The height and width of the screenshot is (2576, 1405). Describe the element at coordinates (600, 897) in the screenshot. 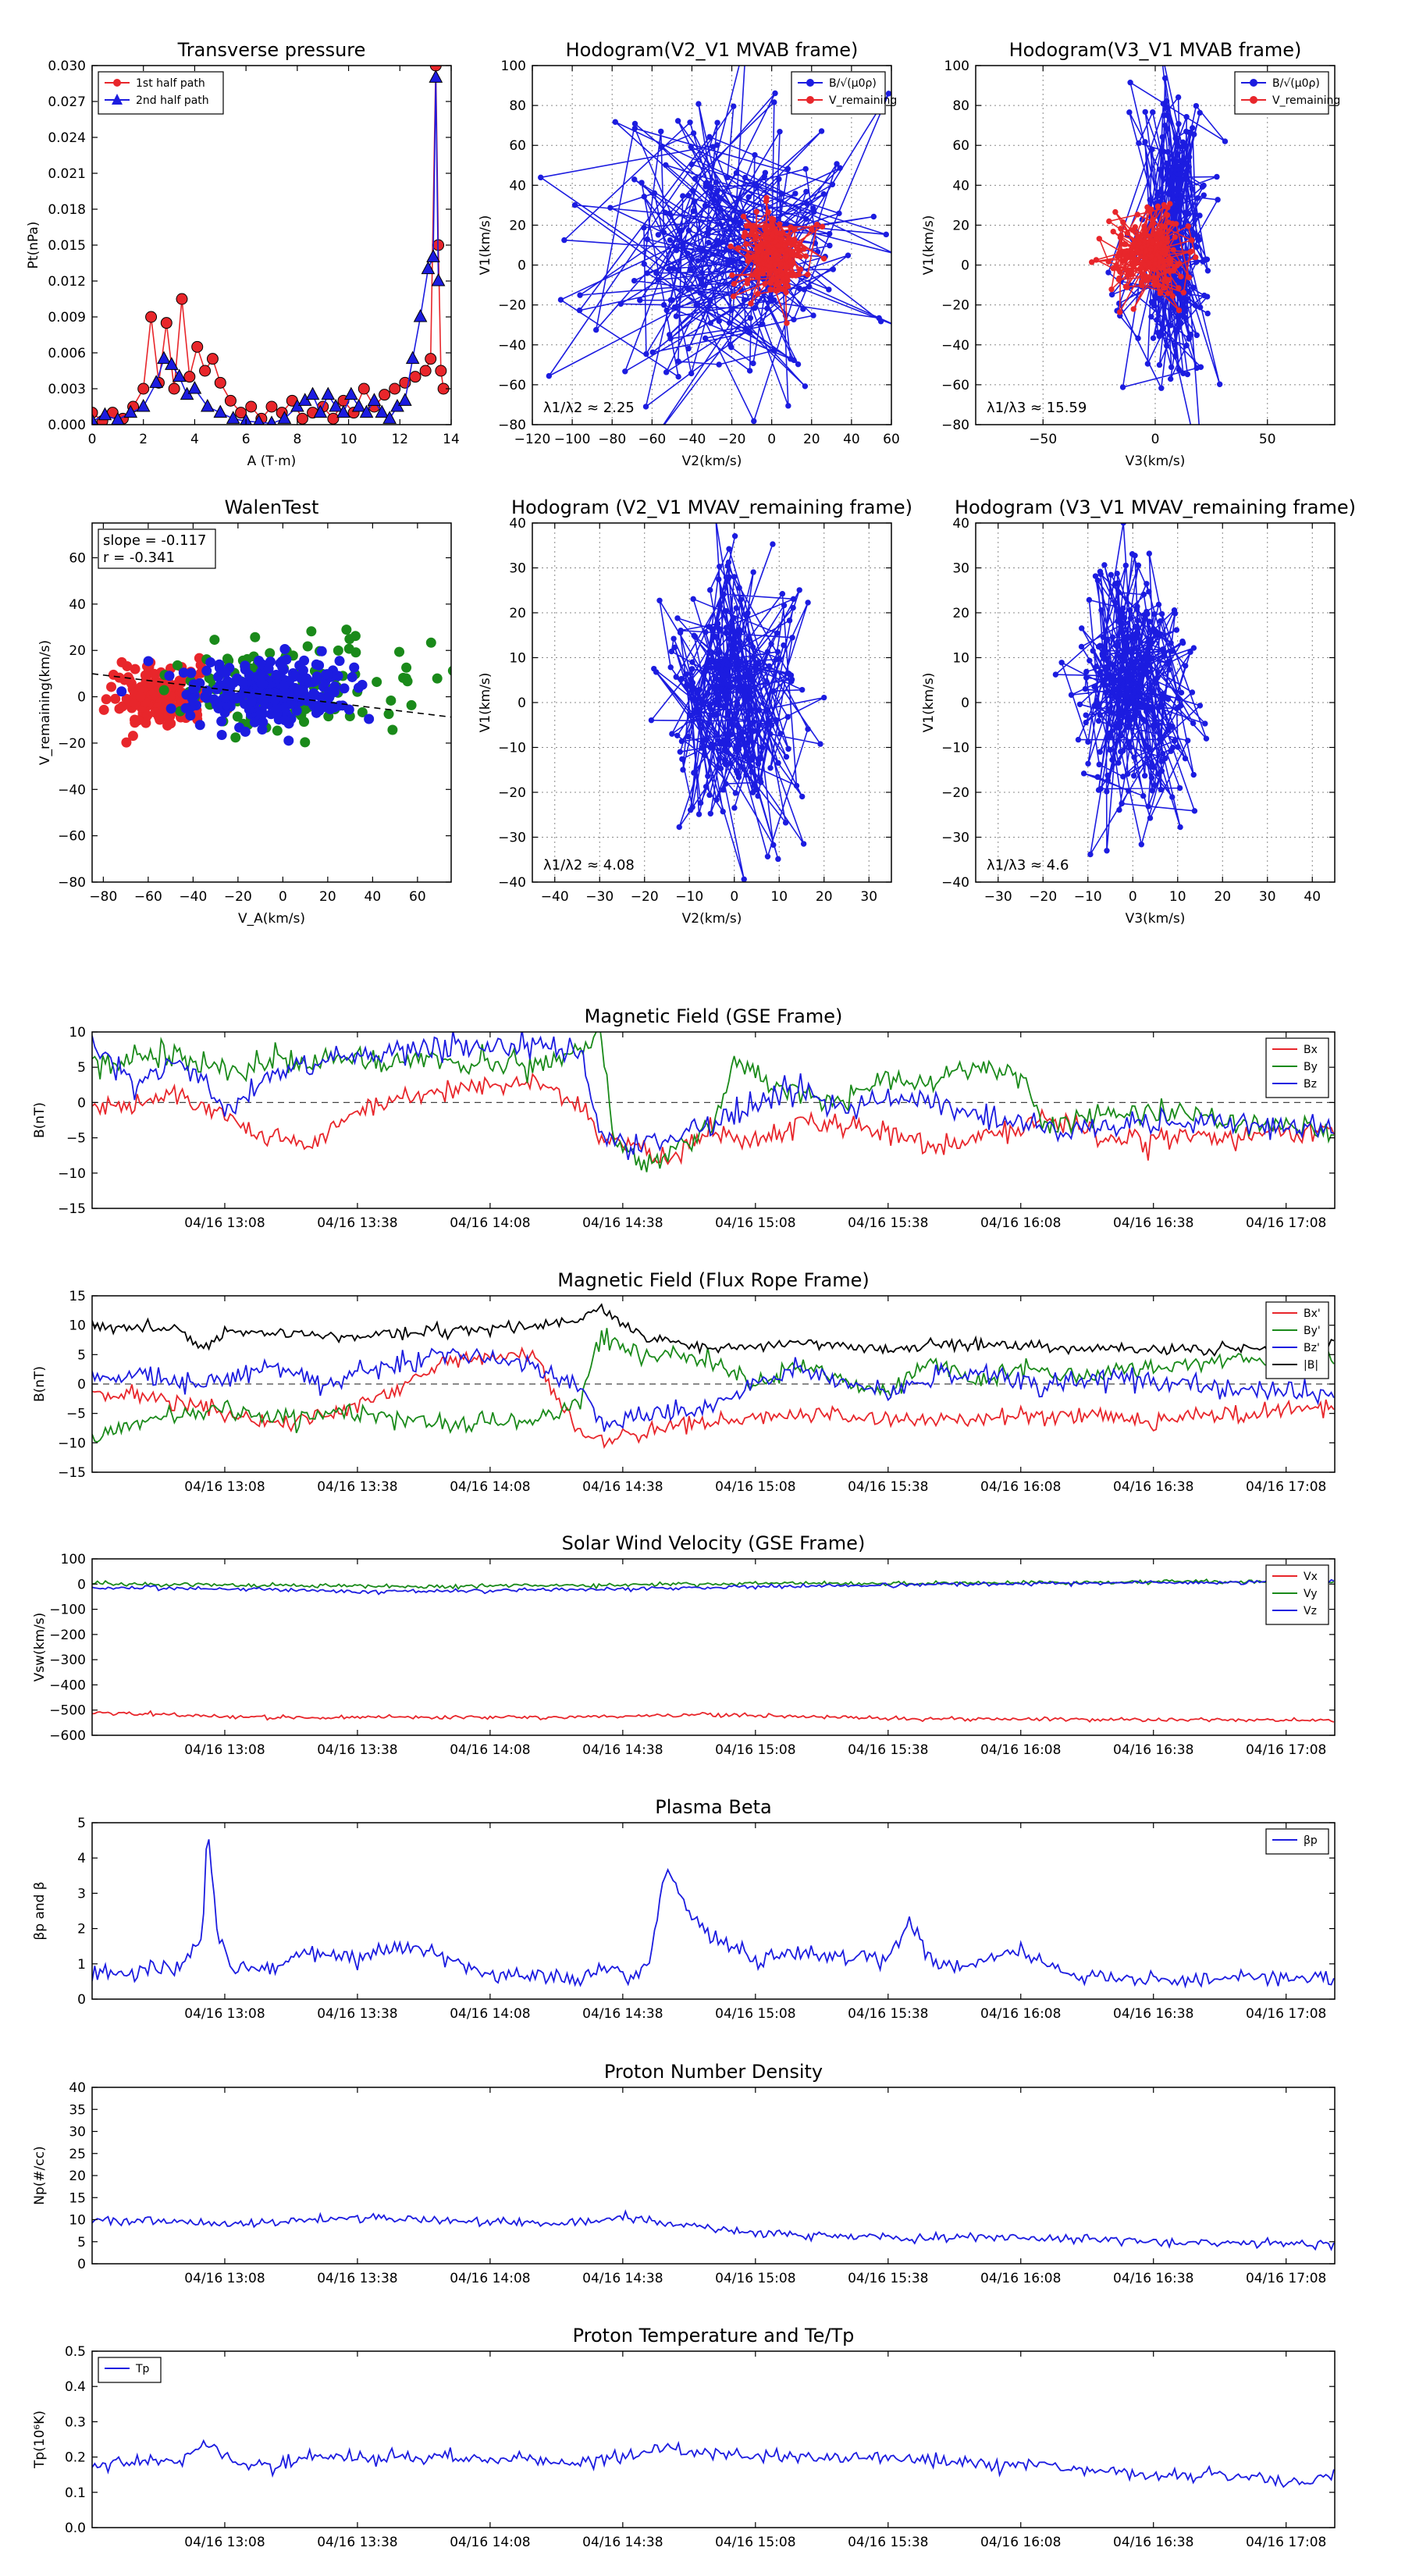

I see `x-tick-label: −30` at that location.